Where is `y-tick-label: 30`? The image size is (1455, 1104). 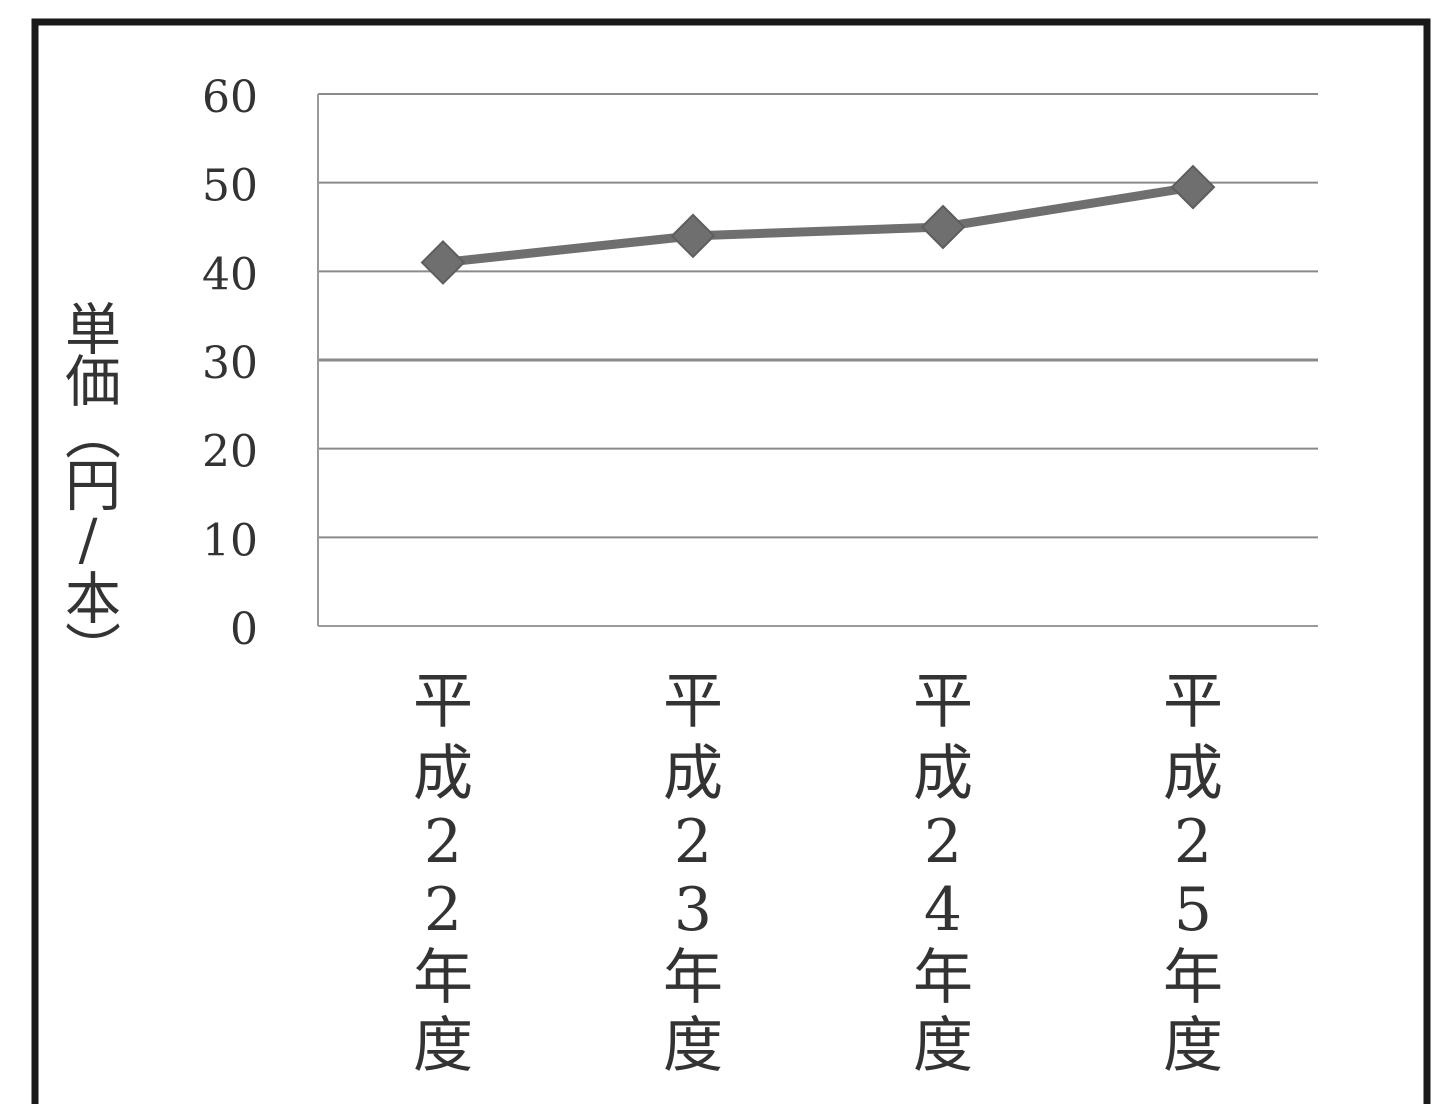 y-tick-label: 30 is located at coordinates (230, 363).